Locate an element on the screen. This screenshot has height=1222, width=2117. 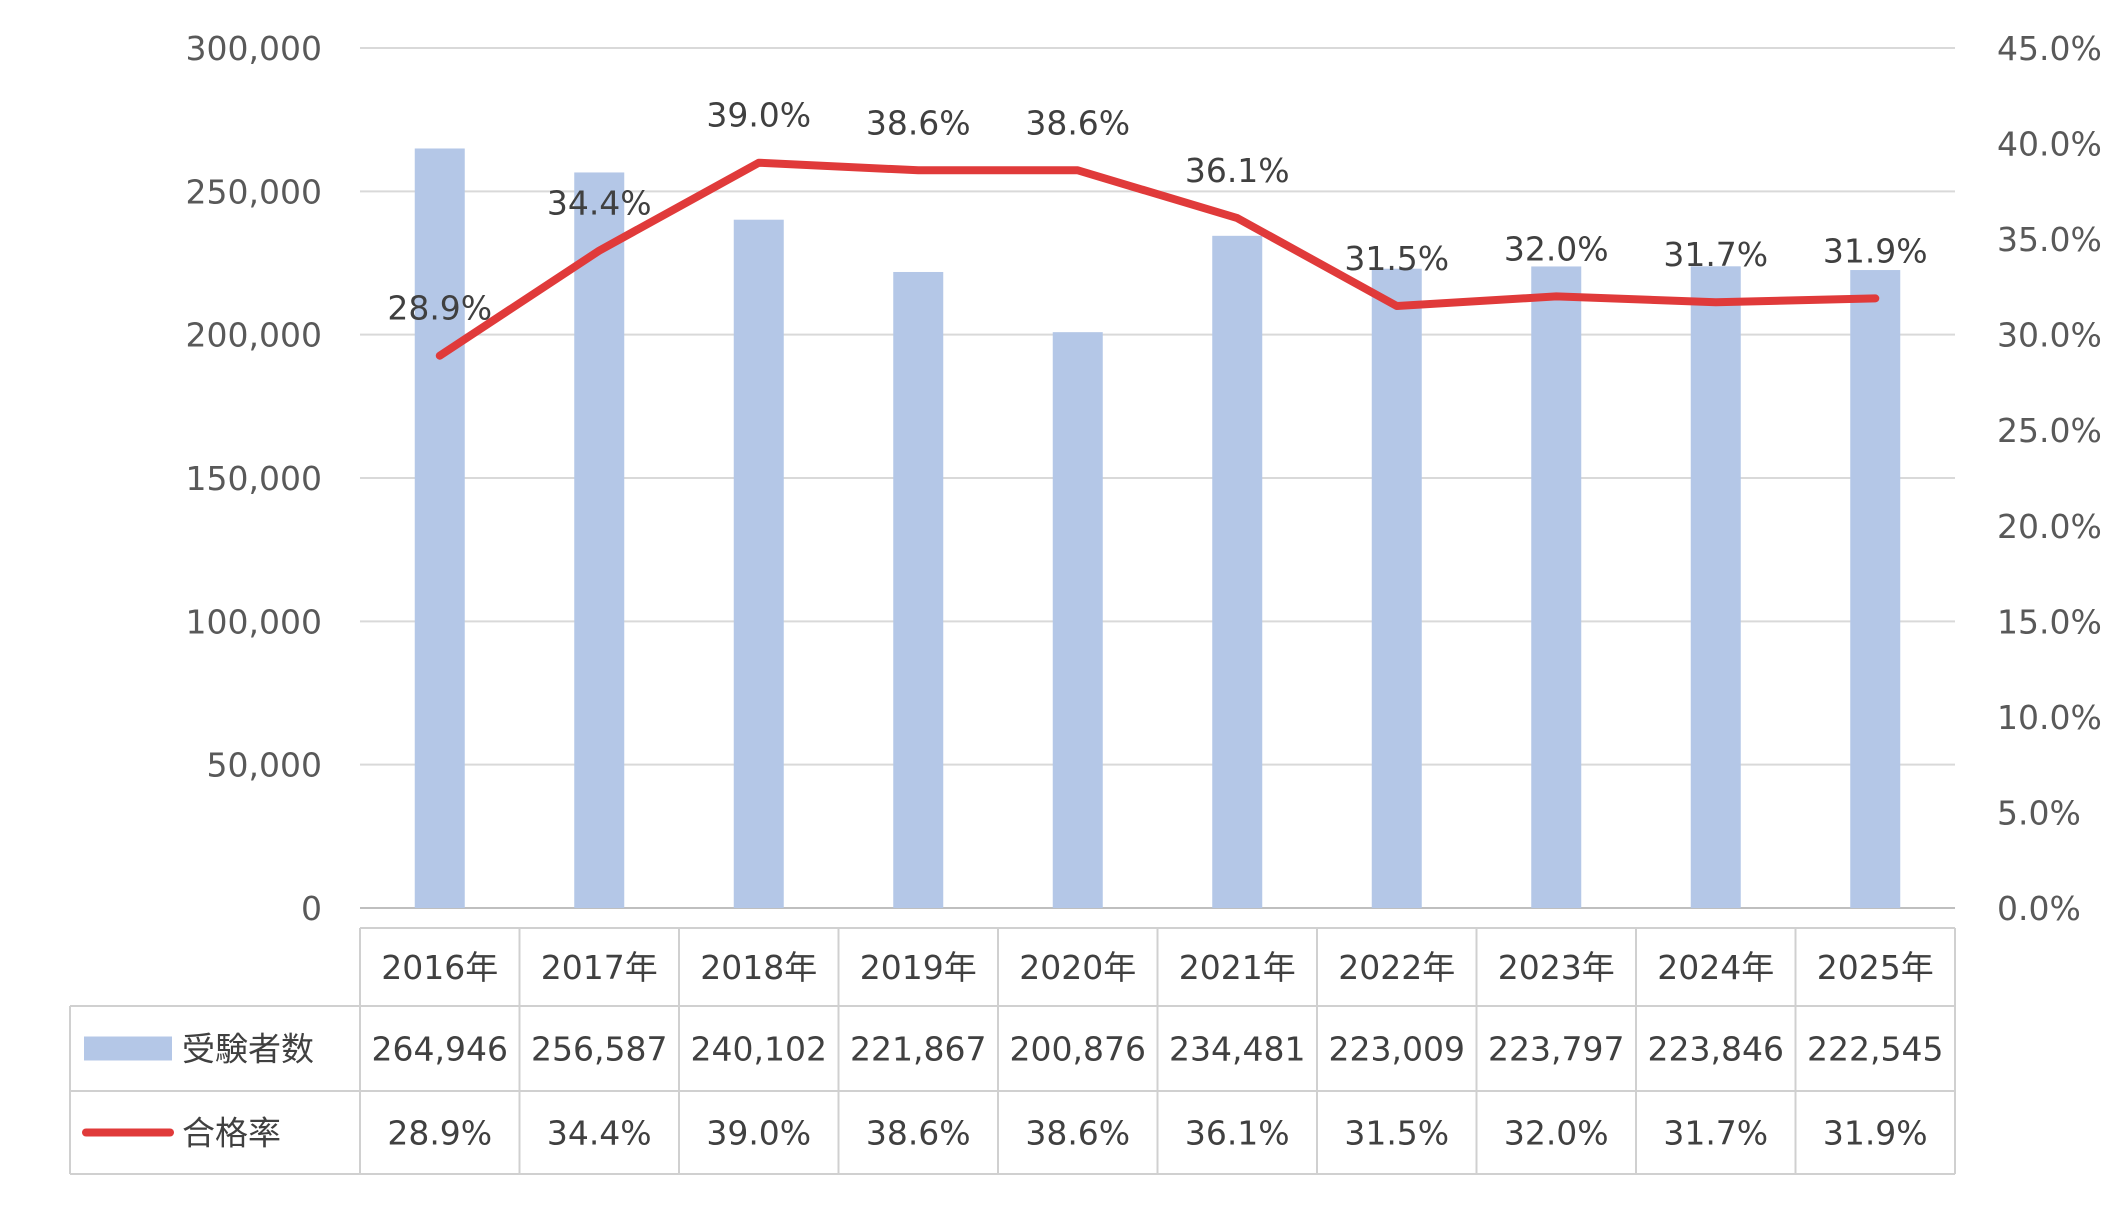
table-row-label: 受験者数 is located at coordinates (248, 1049).